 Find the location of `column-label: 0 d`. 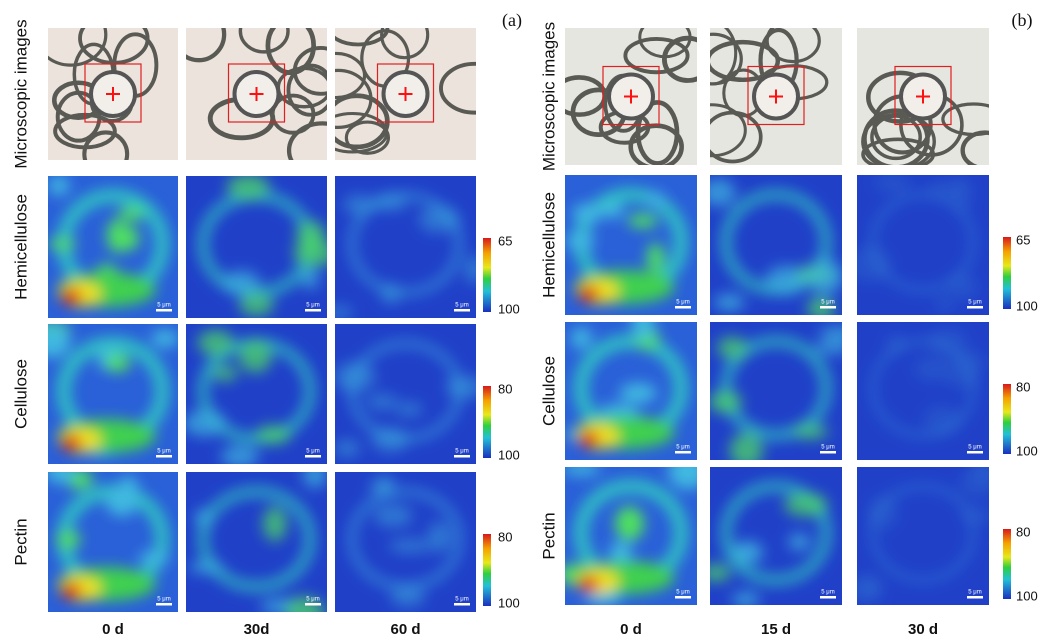

column-label: 0 d is located at coordinates (631, 629).